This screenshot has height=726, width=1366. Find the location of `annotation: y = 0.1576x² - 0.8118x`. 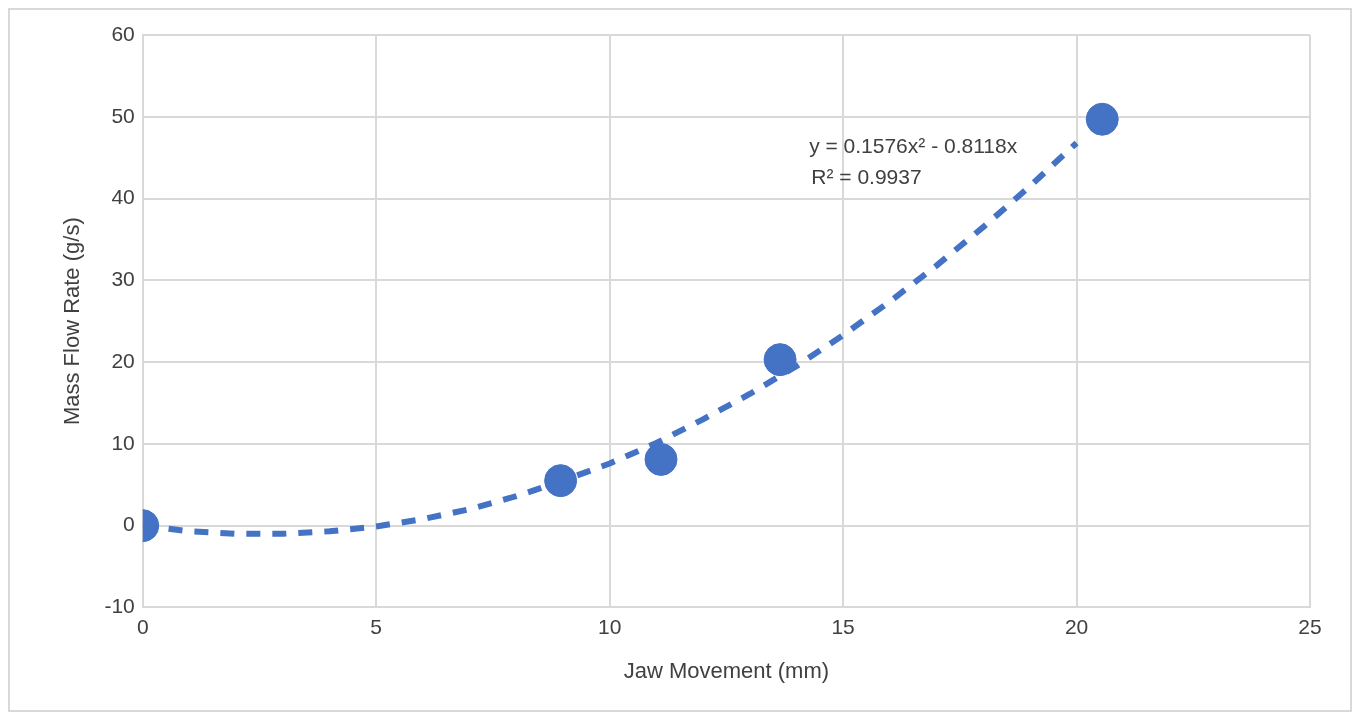

annotation: y = 0.1576x² - 0.8118x is located at coordinates (913, 145).